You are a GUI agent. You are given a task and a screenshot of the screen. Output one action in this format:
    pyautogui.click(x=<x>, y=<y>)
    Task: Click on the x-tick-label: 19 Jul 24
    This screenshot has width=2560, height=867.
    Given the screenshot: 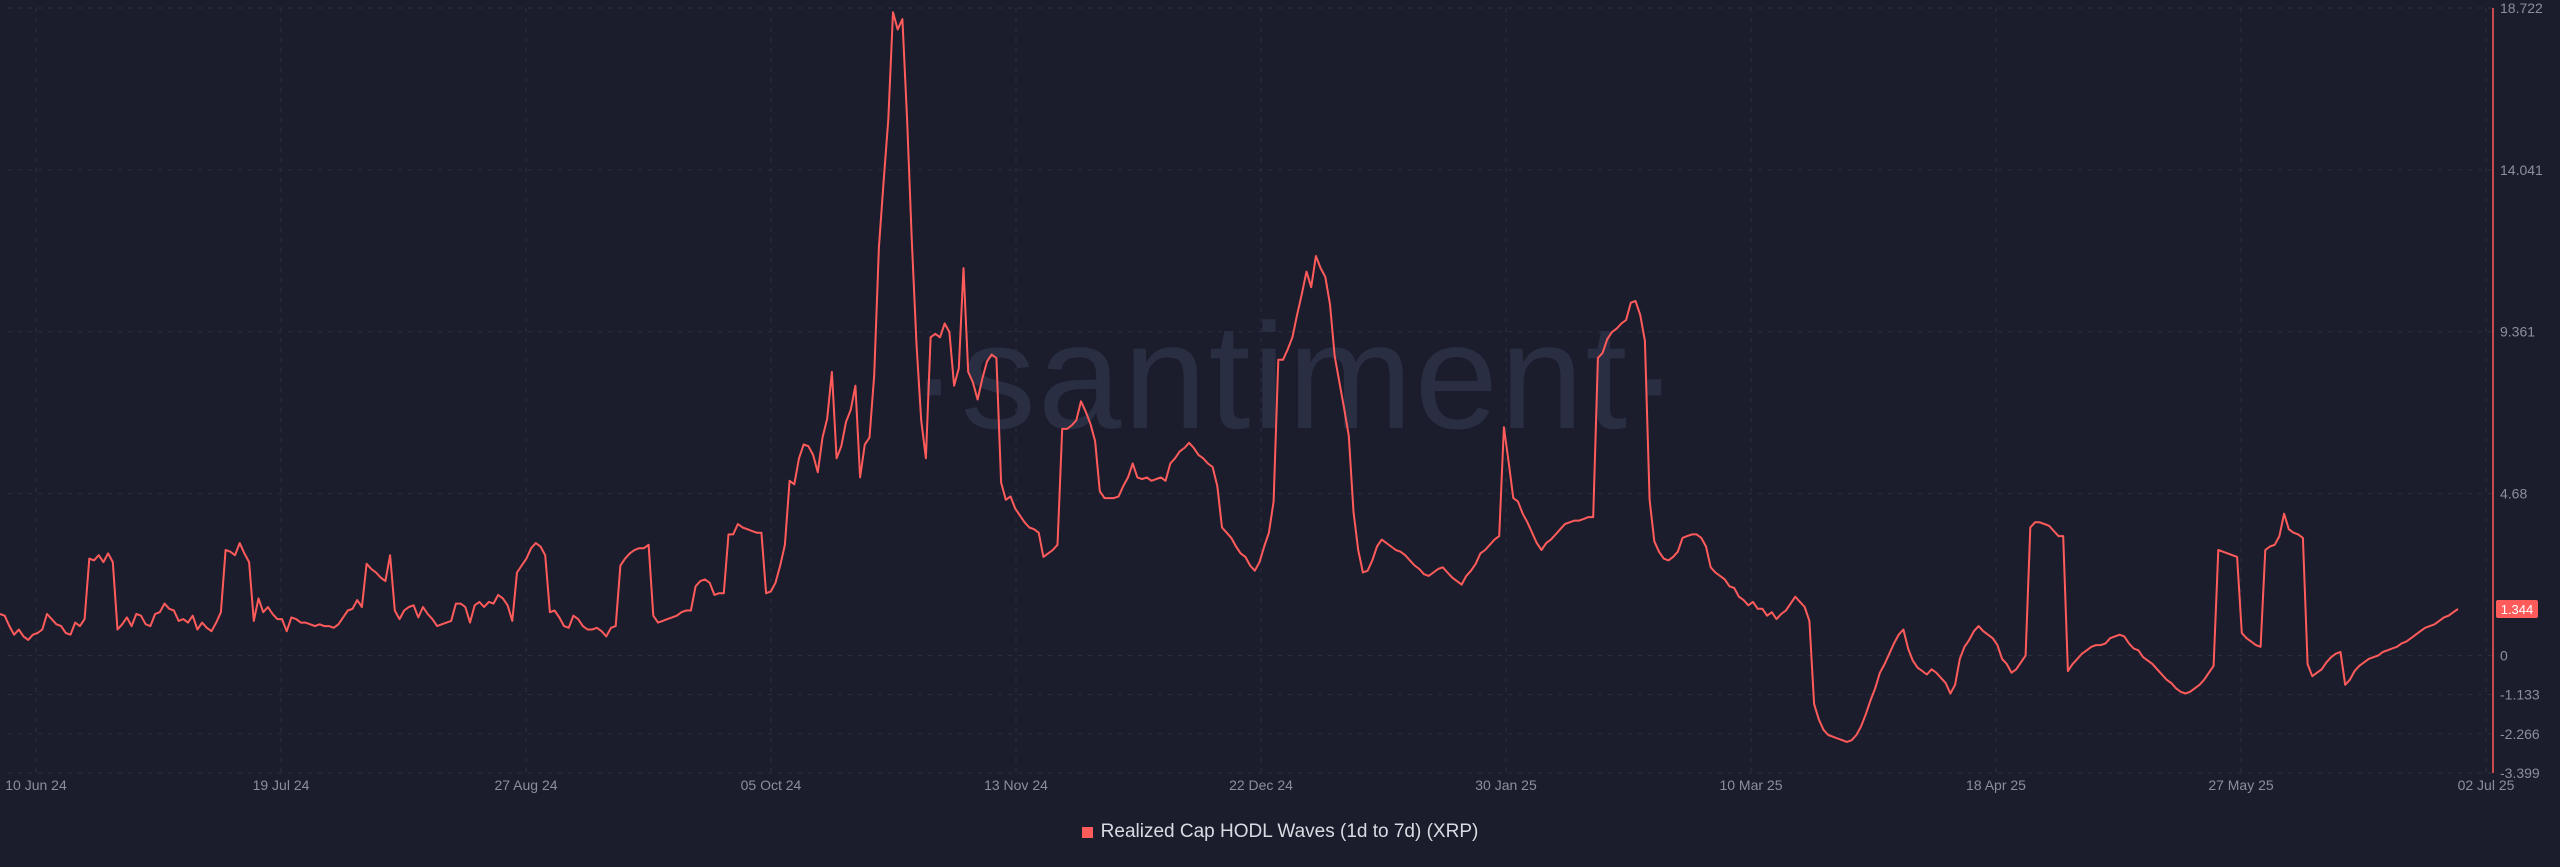 What is the action you would take?
    pyautogui.click(x=281, y=785)
    